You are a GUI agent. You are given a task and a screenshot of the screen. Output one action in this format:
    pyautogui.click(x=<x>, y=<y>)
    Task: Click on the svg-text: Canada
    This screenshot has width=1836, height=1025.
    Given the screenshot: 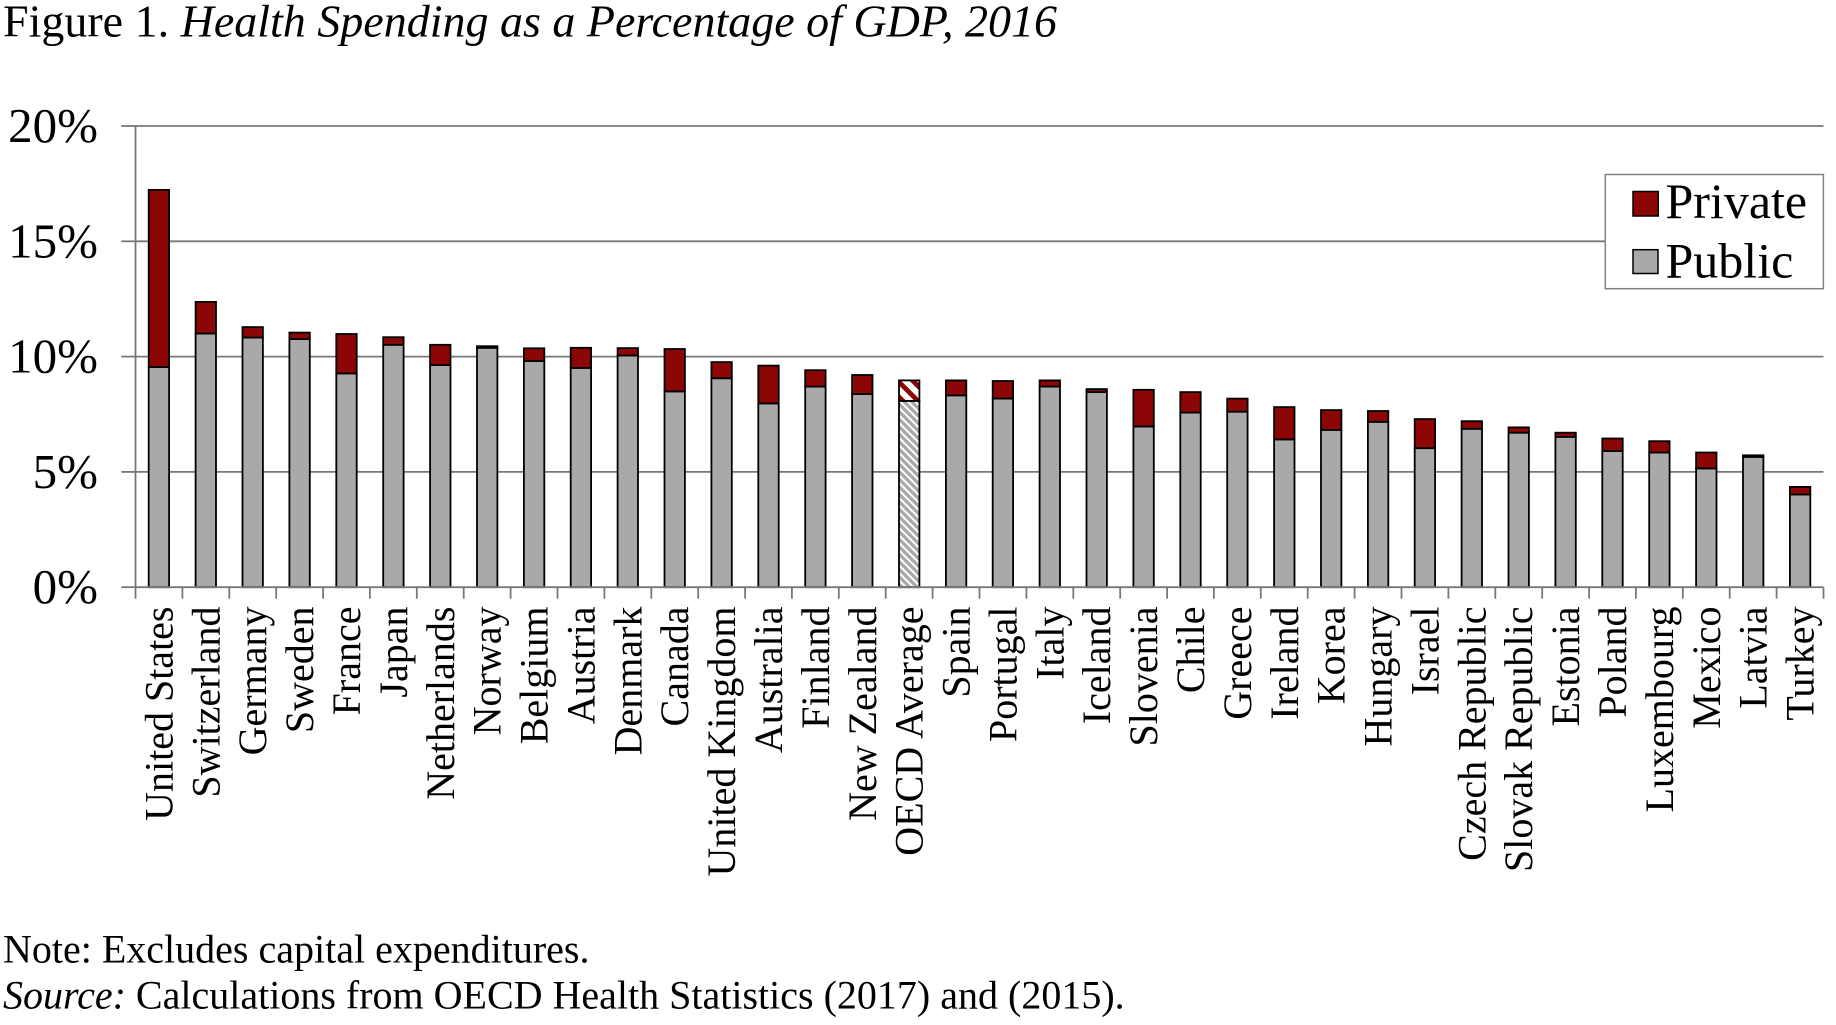 What is the action you would take?
    pyautogui.click(x=674, y=666)
    